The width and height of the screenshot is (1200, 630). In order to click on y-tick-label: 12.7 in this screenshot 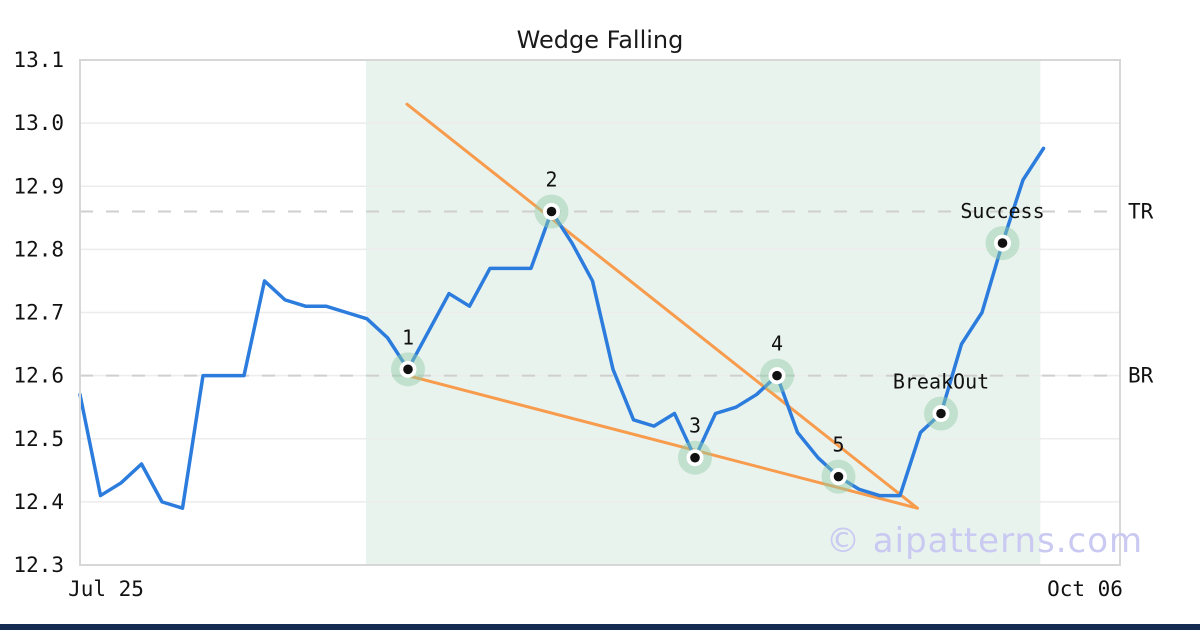, I will do `click(38, 313)`.